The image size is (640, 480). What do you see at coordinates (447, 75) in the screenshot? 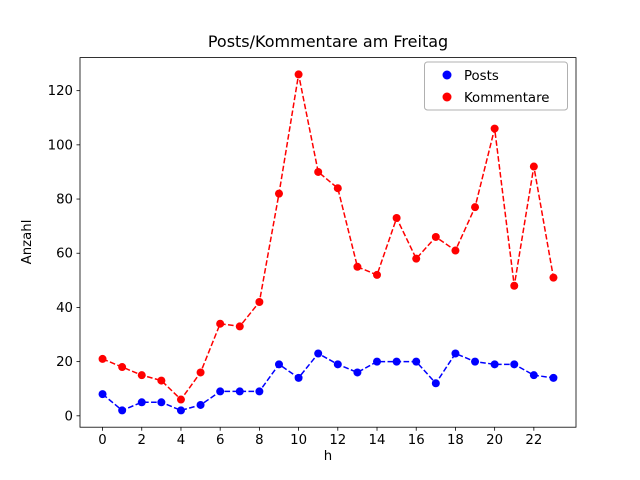
I see `legend-marker-posts` at bounding box center [447, 75].